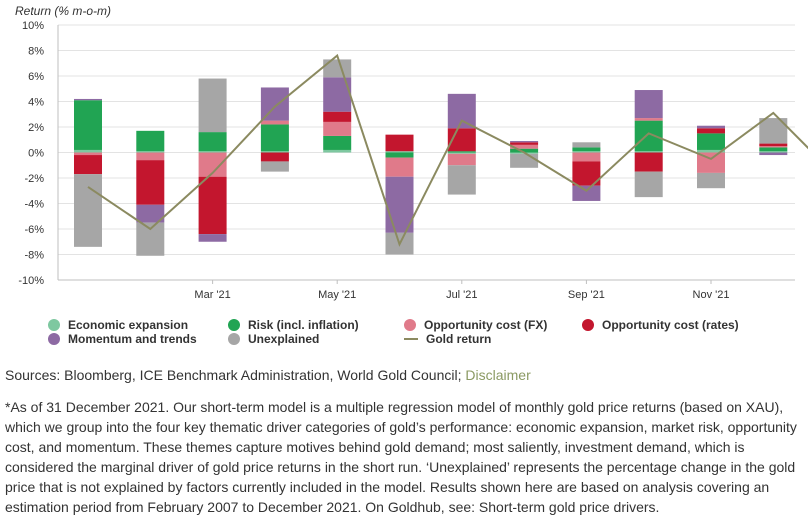  What do you see at coordinates (498, 375) in the screenshot?
I see `disclaimer-link: Disclaimer` at bounding box center [498, 375].